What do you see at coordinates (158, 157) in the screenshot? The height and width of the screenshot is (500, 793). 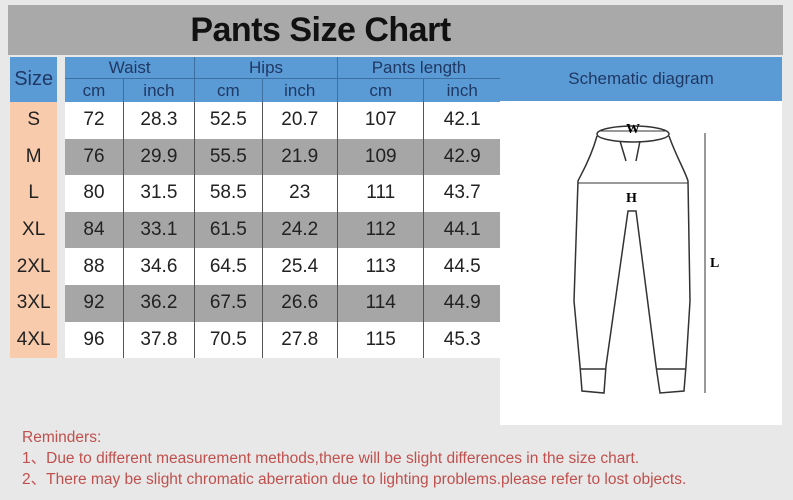 I see `value-cell: 29.9` at bounding box center [158, 157].